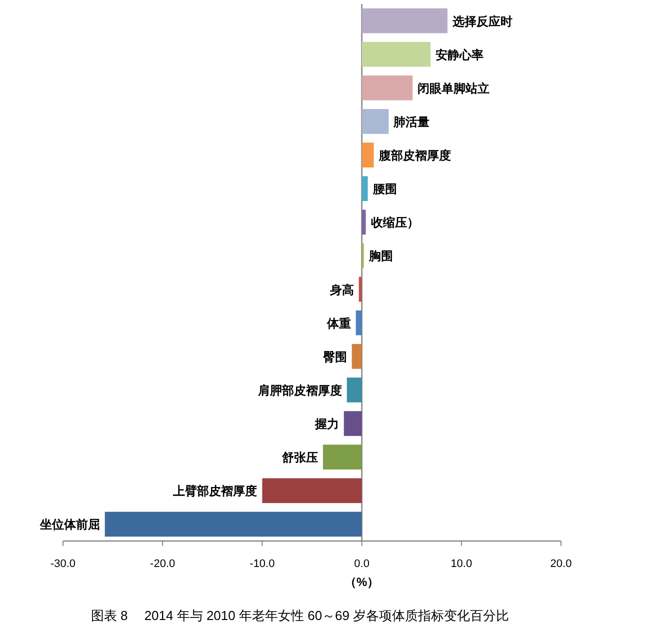  I want to click on y-tick-label: 收缩压）, so click(394, 223).